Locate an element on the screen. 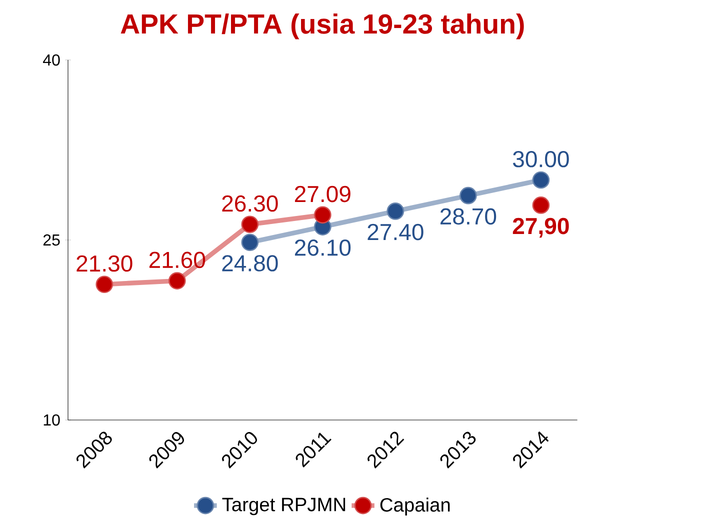 This screenshot has height=527, width=704. data-label: 27,90 is located at coordinates (540, 228).